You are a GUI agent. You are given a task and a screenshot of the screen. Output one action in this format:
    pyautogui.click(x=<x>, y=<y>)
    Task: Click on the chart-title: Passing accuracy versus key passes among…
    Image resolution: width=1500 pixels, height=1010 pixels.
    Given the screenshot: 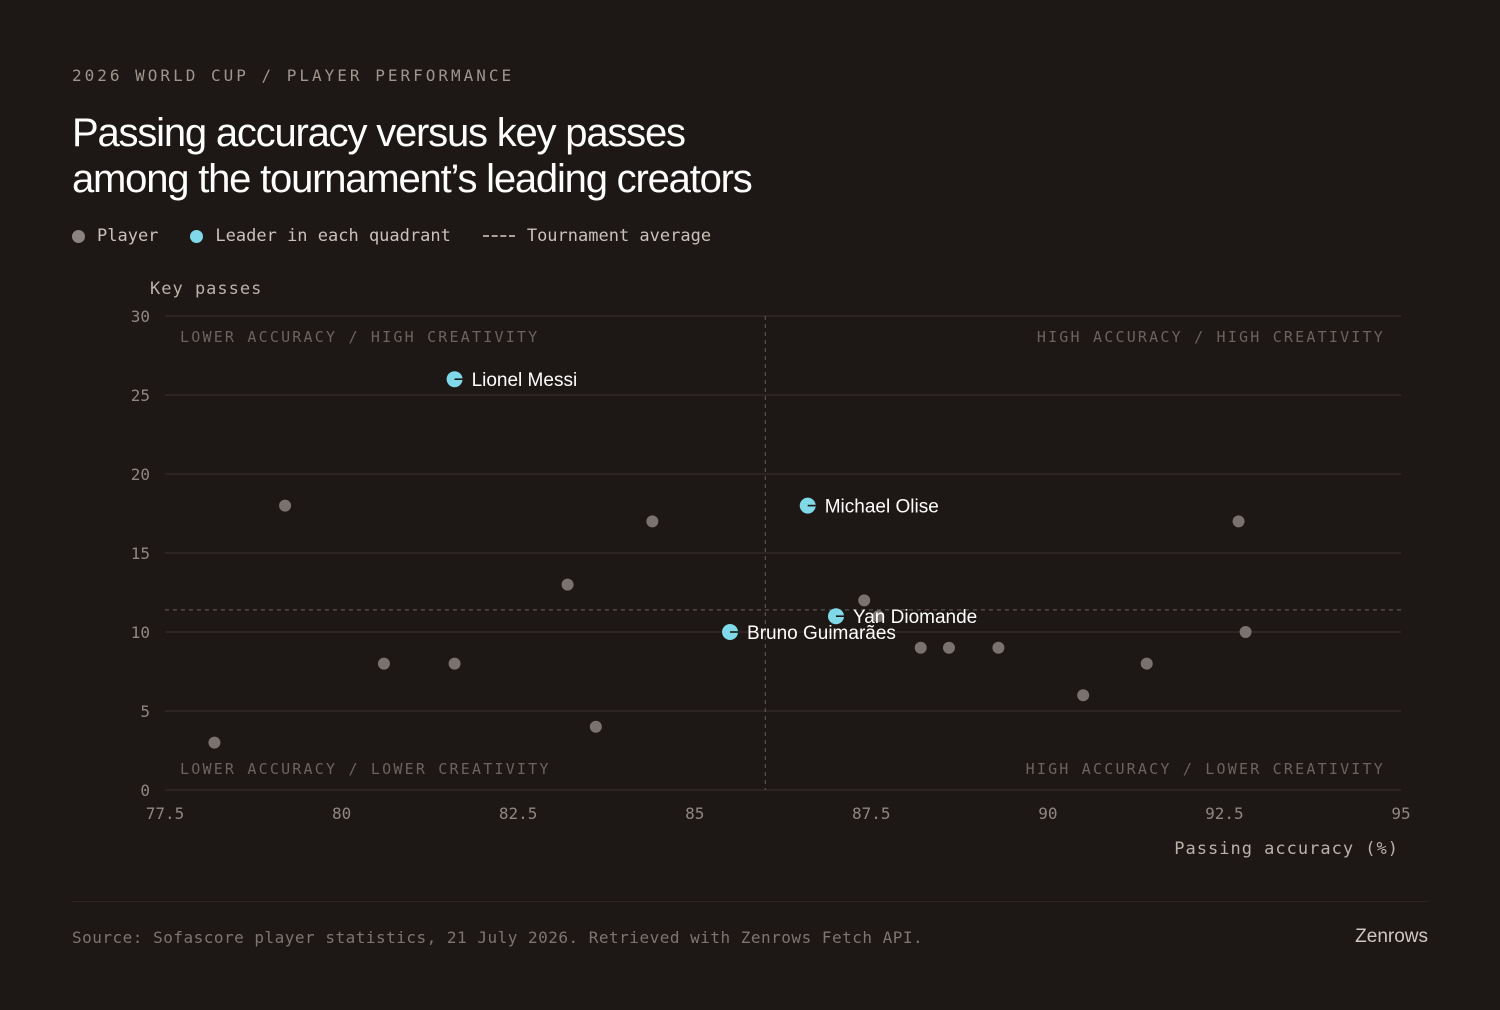 What is the action you would take?
    pyautogui.click(x=522, y=156)
    